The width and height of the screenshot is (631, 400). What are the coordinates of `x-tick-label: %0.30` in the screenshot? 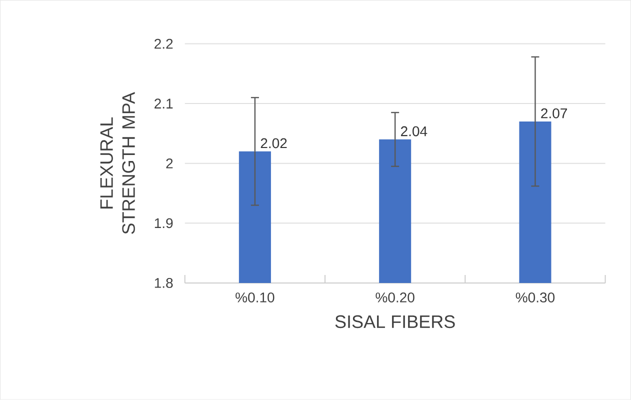 It's located at (535, 297).